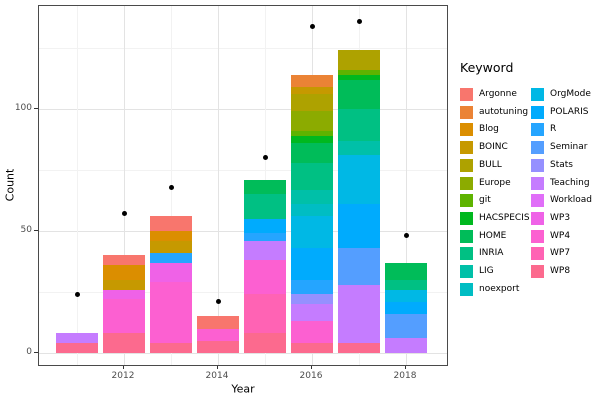 The image size is (600, 400). What do you see at coordinates (217, 376) in the screenshot?
I see `x-tick-label: 2014` at bounding box center [217, 376].